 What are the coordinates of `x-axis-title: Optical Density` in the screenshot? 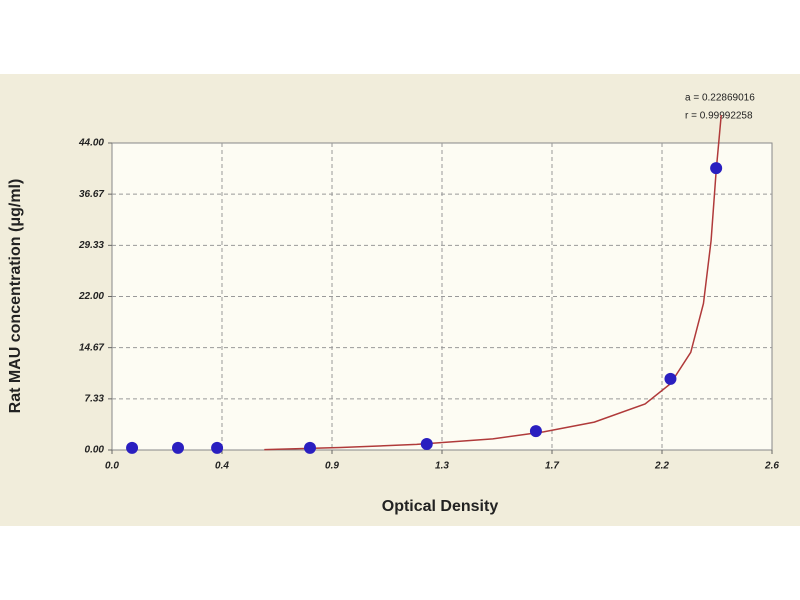 It's located at (440, 506).